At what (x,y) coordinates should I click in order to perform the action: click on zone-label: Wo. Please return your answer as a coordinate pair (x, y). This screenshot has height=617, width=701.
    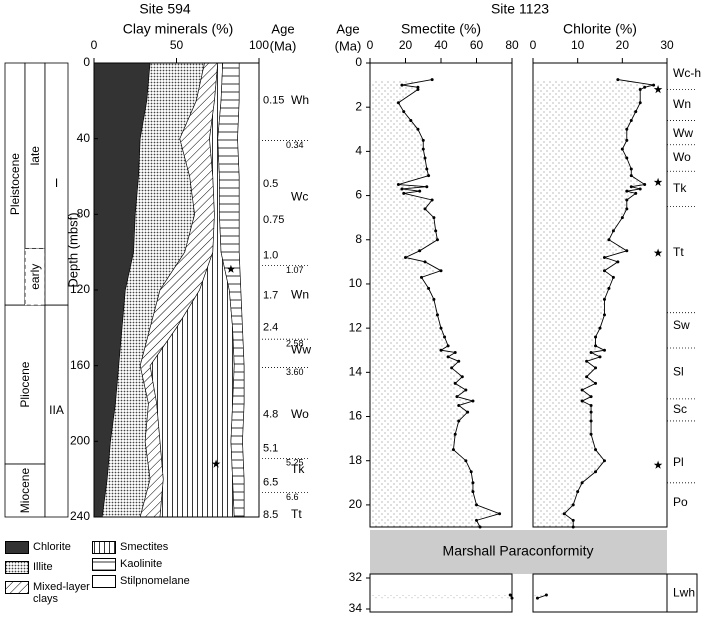
    Looking at the image, I should click on (300, 414).